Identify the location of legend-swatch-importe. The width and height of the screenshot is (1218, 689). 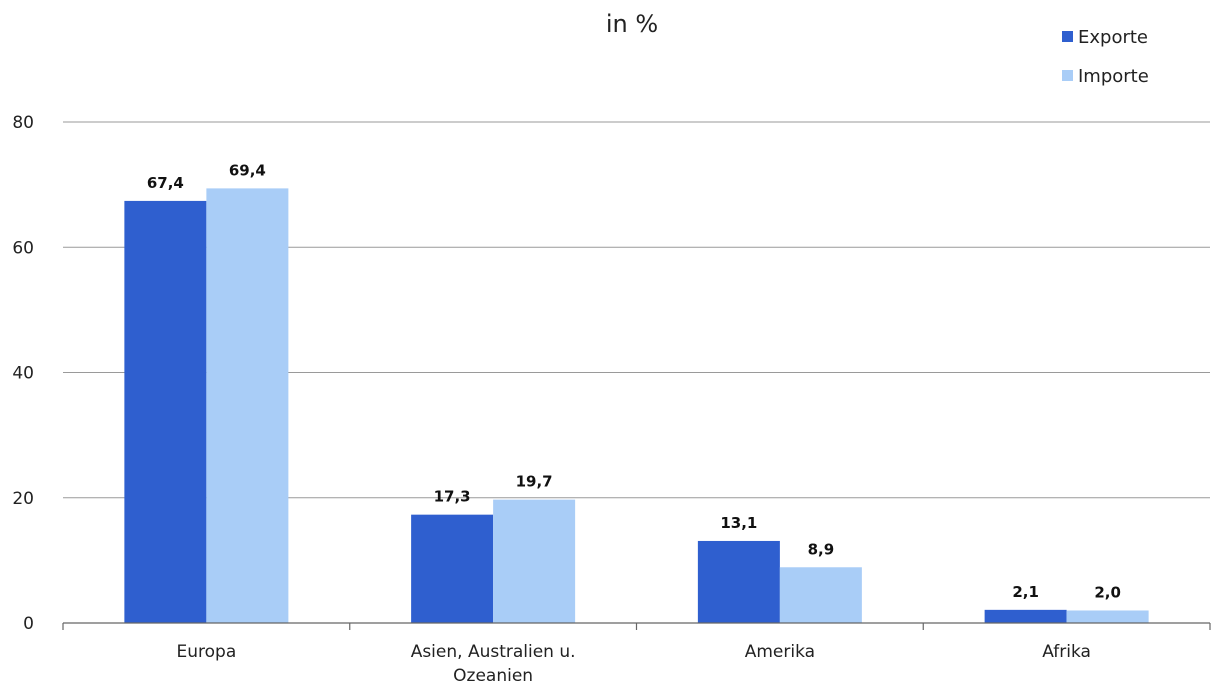
(1067, 75).